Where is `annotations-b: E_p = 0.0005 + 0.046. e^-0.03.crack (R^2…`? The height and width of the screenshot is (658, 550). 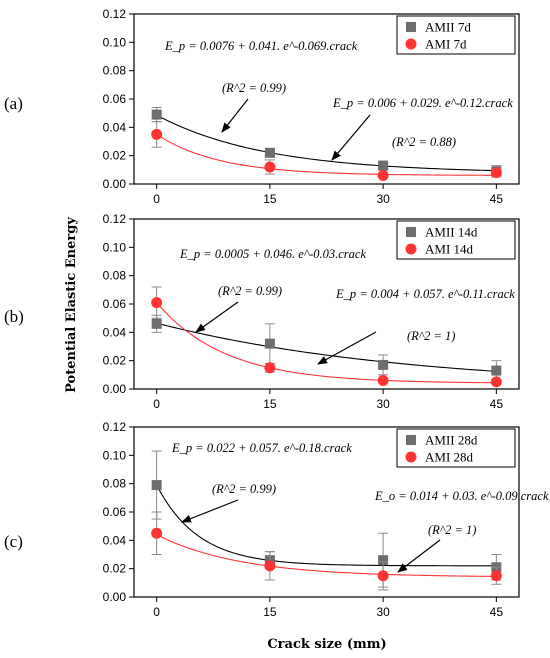 annotations-b: E_p = 0.0005 + 0.046. e^-0.03.crack (R^2… is located at coordinates (347, 306).